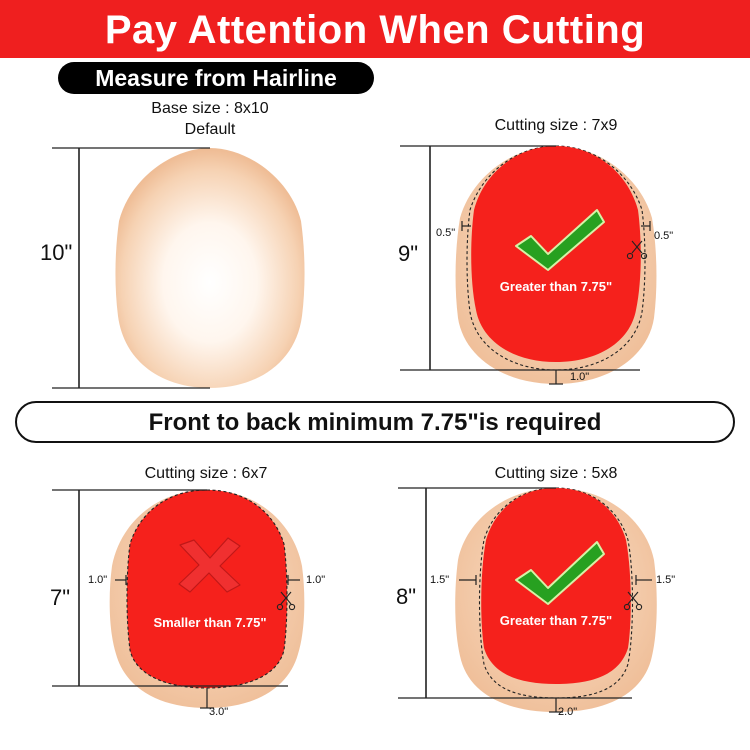 The width and height of the screenshot is (750, 750). I want to click on base-panel, so click(178, 268).